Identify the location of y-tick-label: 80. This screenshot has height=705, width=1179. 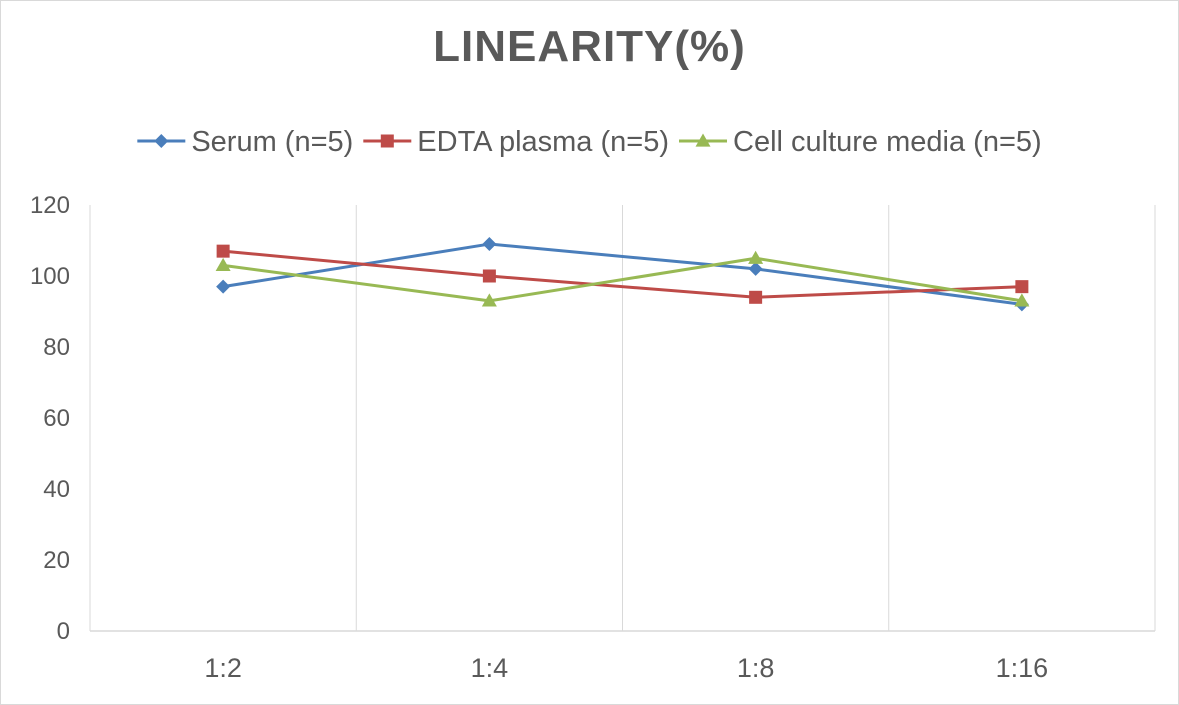
(56, 347).